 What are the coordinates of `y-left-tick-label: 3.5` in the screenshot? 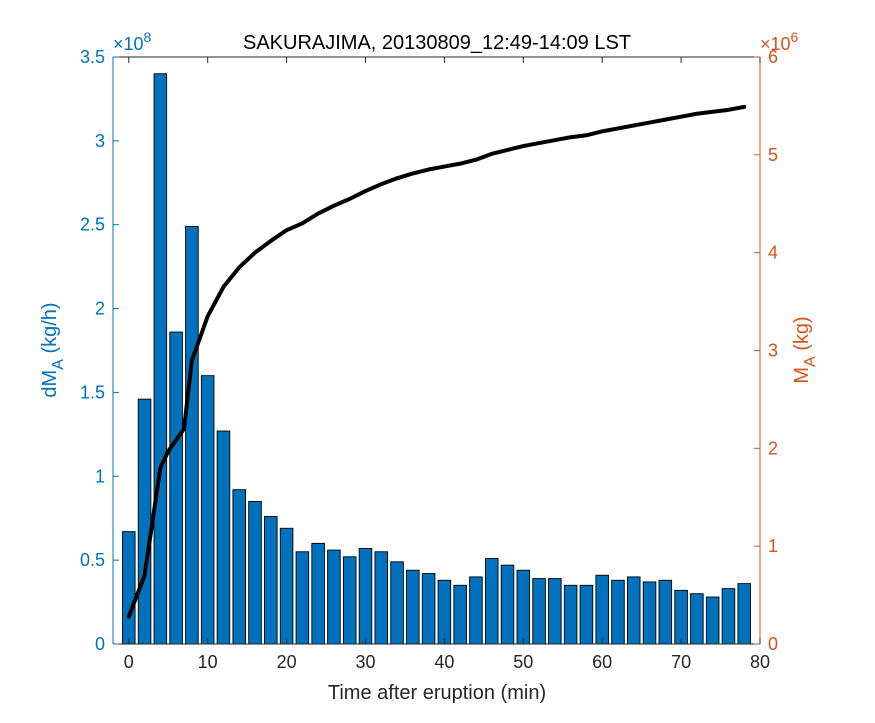 It's located at (92, 57).